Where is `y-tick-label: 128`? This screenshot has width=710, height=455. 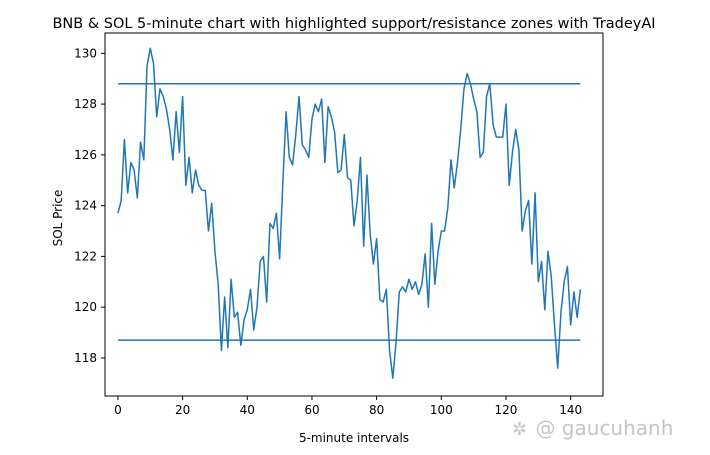
y-tick-label: 128 is located at coordinates (85, 104).